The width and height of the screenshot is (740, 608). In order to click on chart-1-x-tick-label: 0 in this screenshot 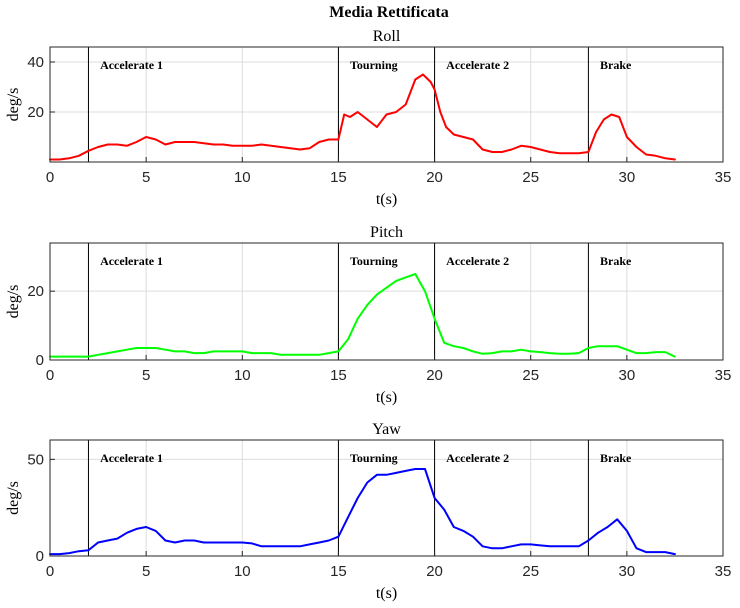, I will do `click(50, 375)`.